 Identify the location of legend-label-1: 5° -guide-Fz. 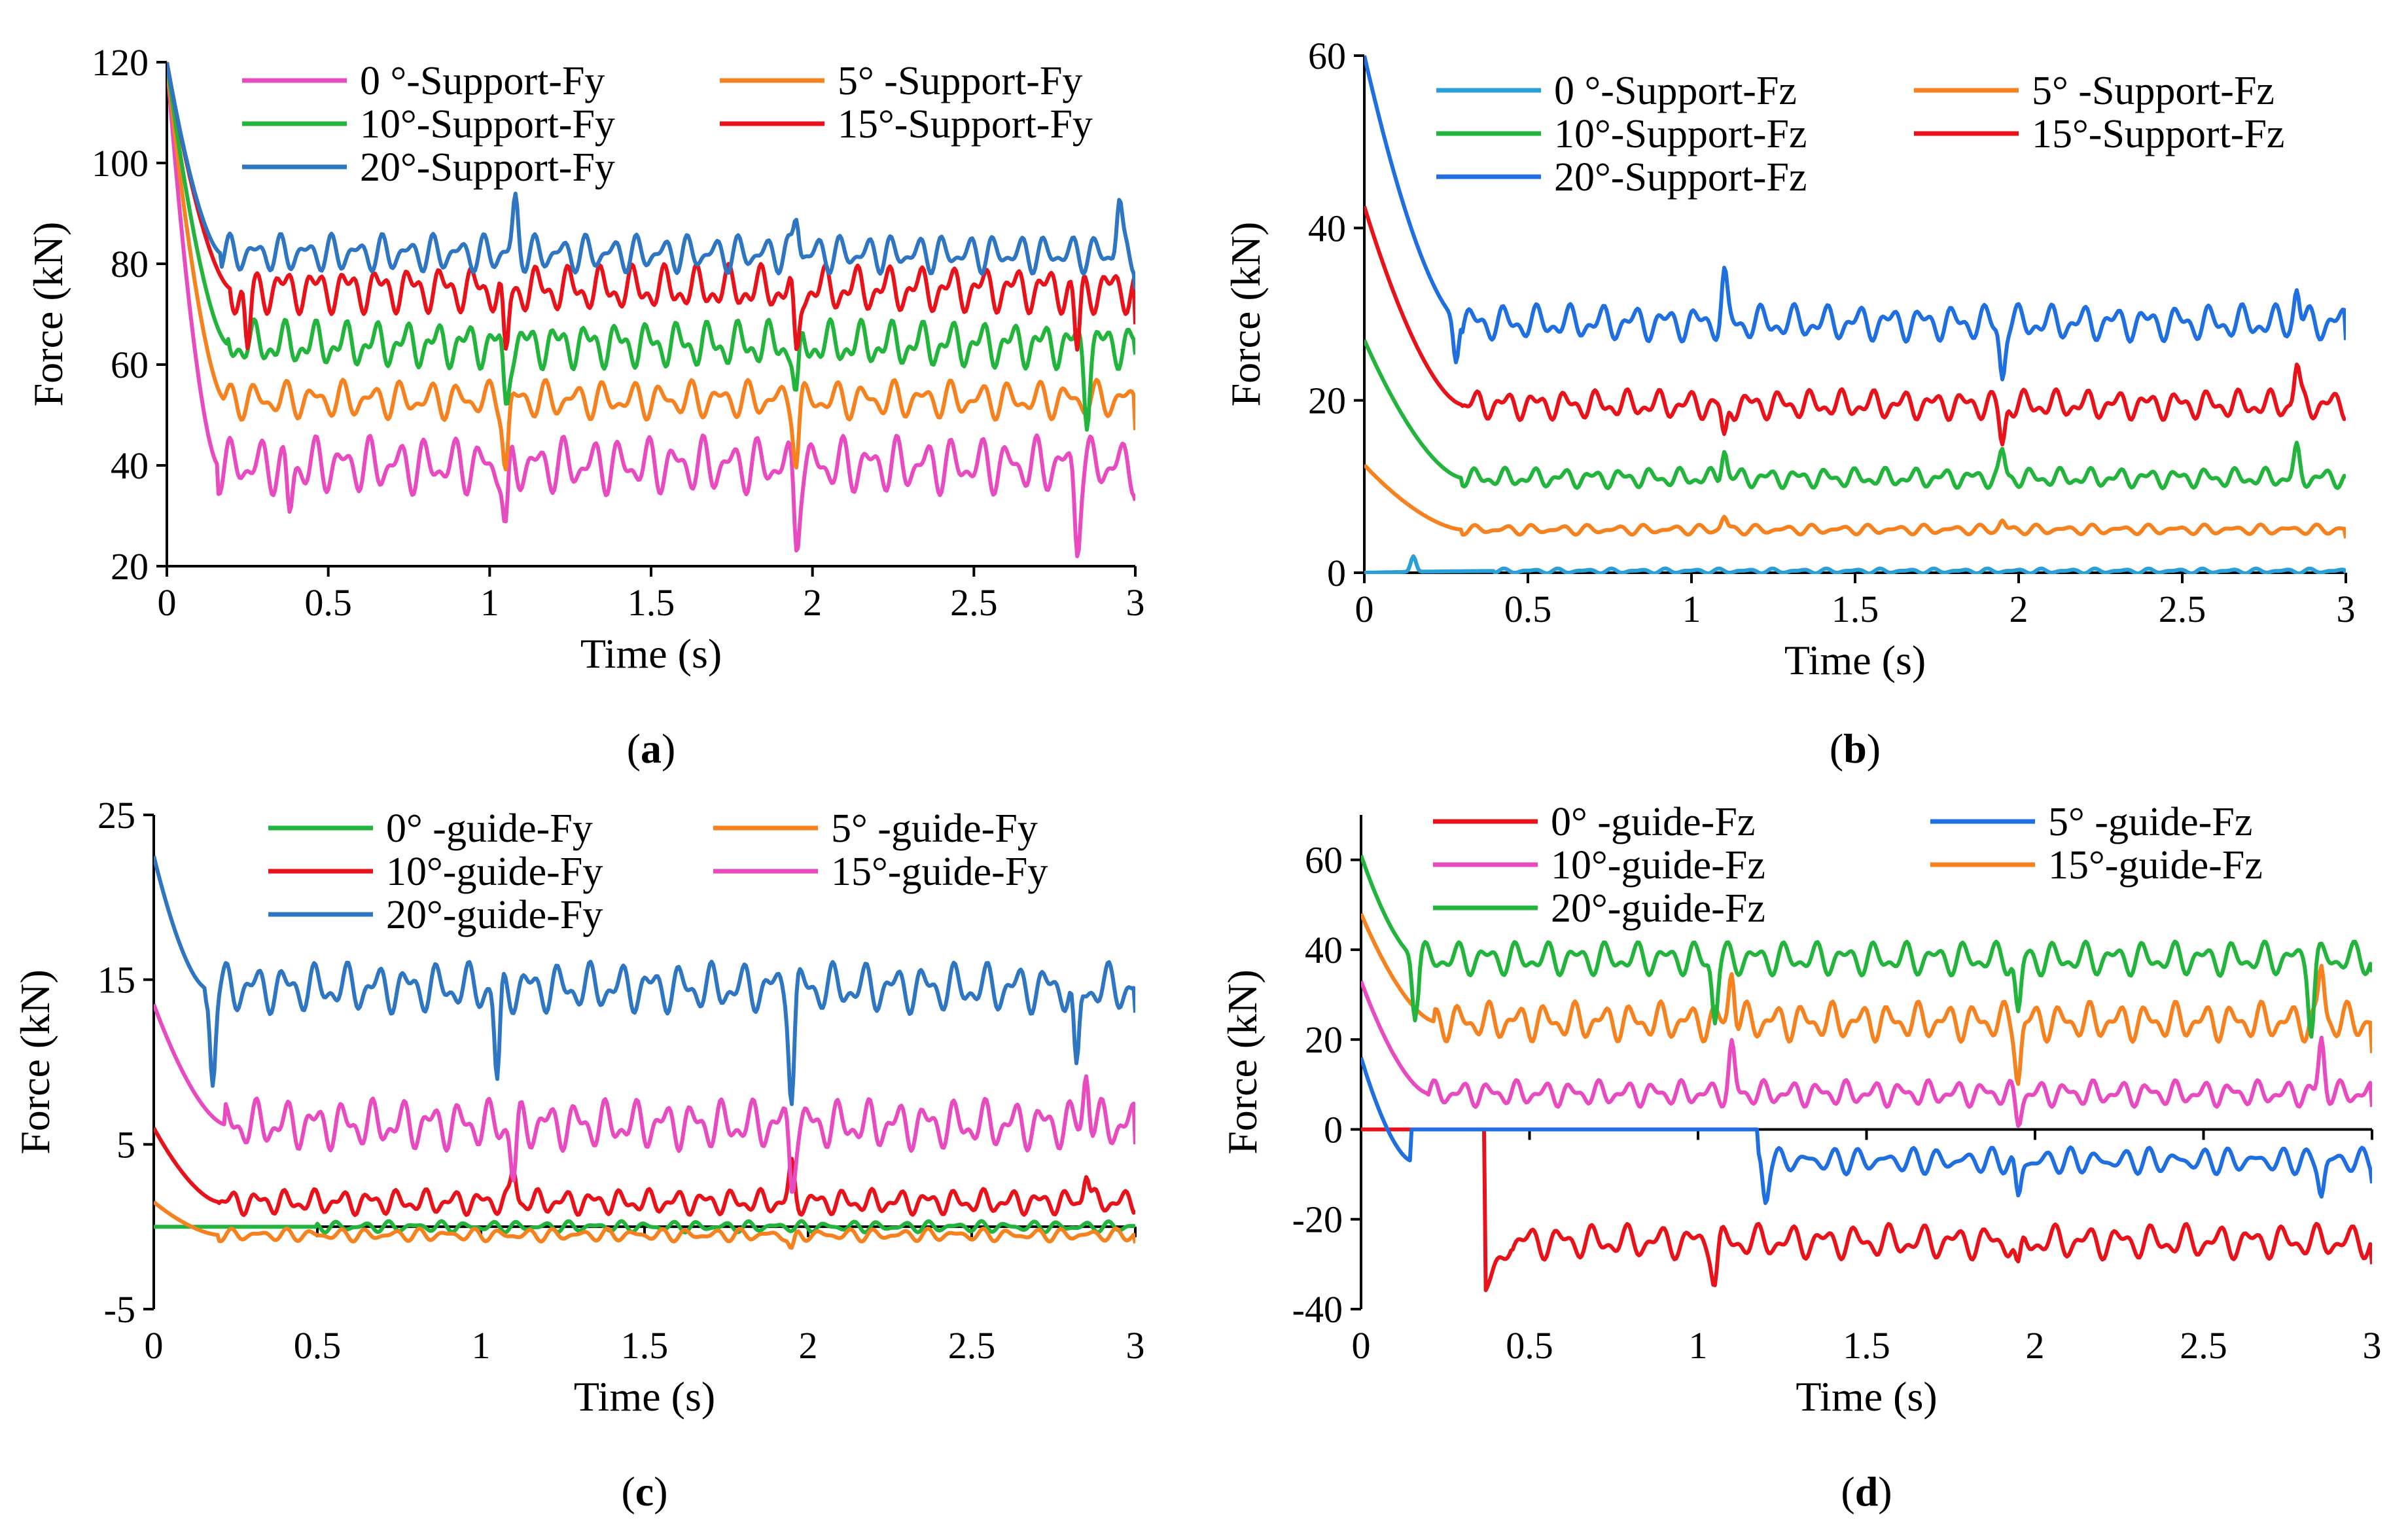
(2150, 822).